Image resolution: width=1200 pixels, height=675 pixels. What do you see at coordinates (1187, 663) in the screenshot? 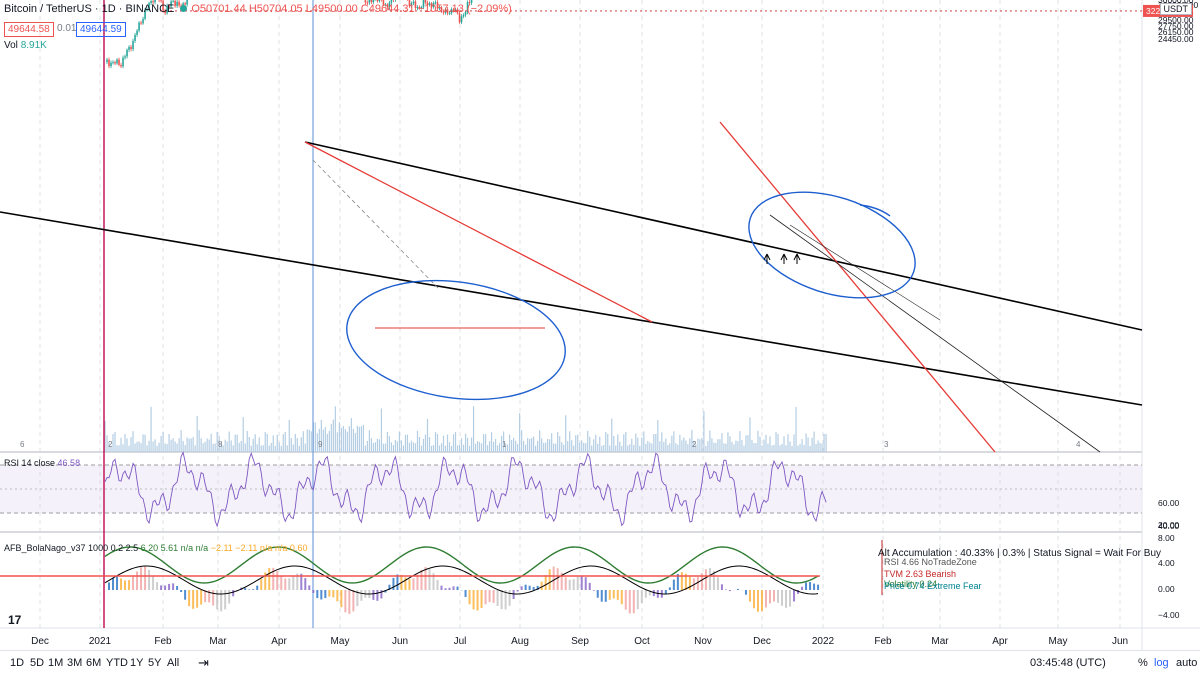
I see `auto-toggle: auto` at bounding box center [1187, 663].